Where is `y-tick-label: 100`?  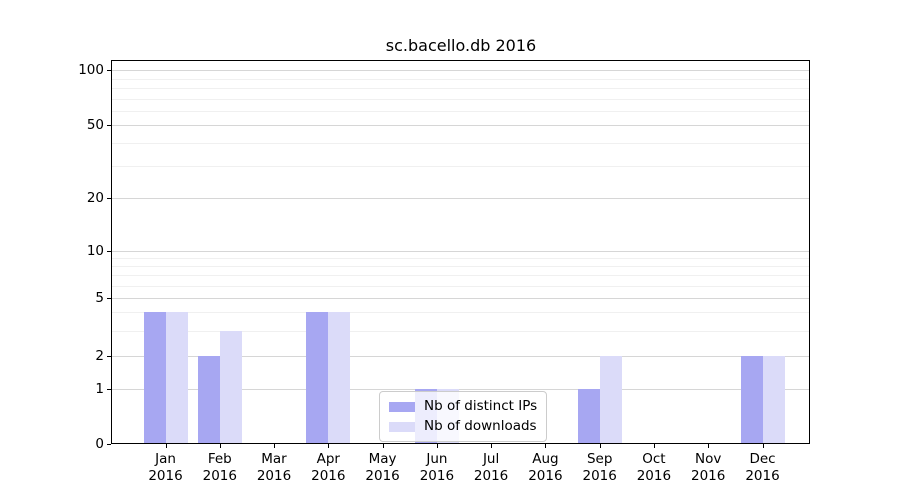
y-tick-label: 100 is located at coordinates (91, 70).